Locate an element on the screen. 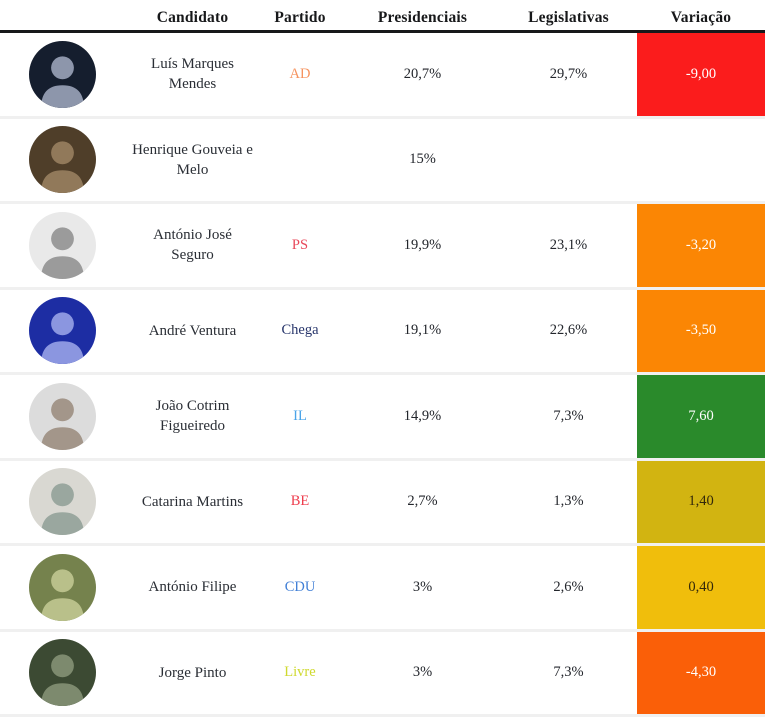  variacao-cell: -9,00 is located at coordinates (701, 74).